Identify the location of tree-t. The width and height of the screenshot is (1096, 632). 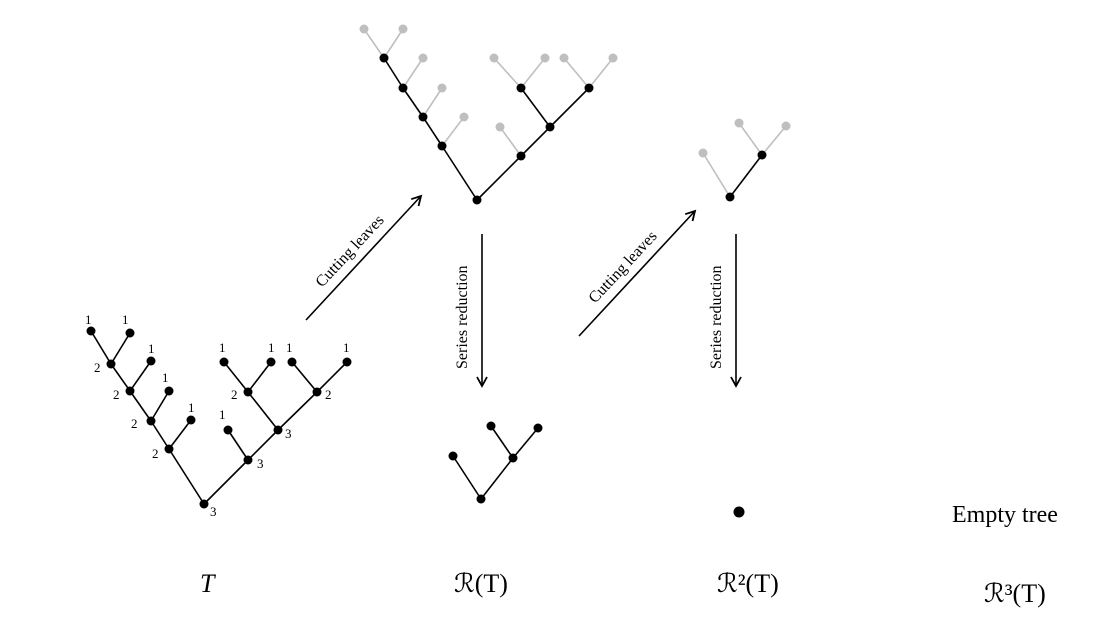
(219, 417).